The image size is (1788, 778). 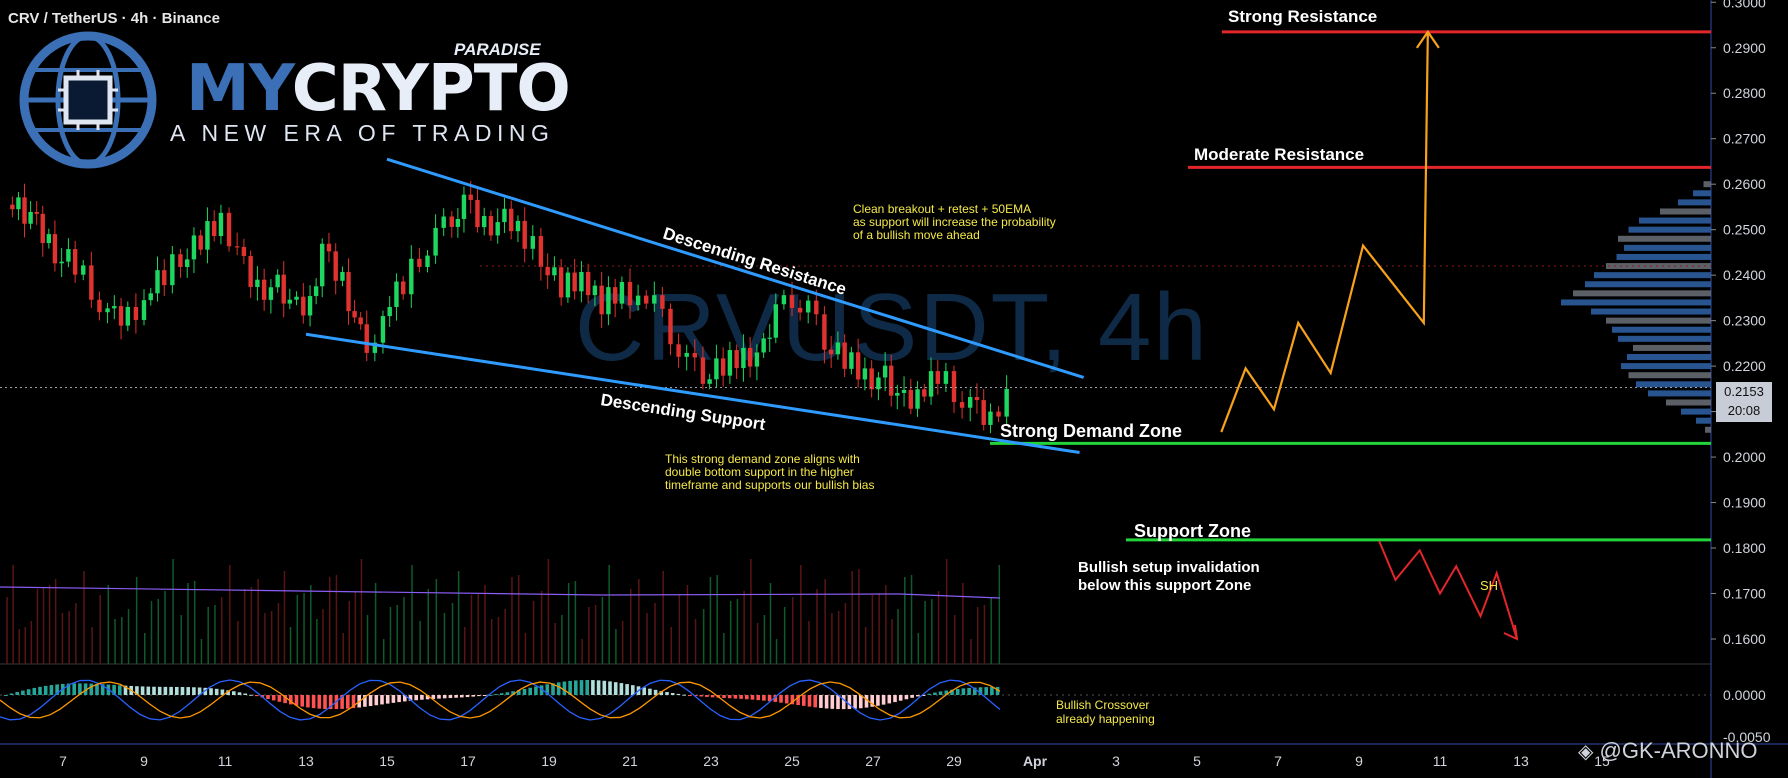 What do you see at coordinates (114, 18) in the screenshot?
I see `symbol-header: CRV / TetherUS · 4h · Binance` at bounding box center [114, 18].